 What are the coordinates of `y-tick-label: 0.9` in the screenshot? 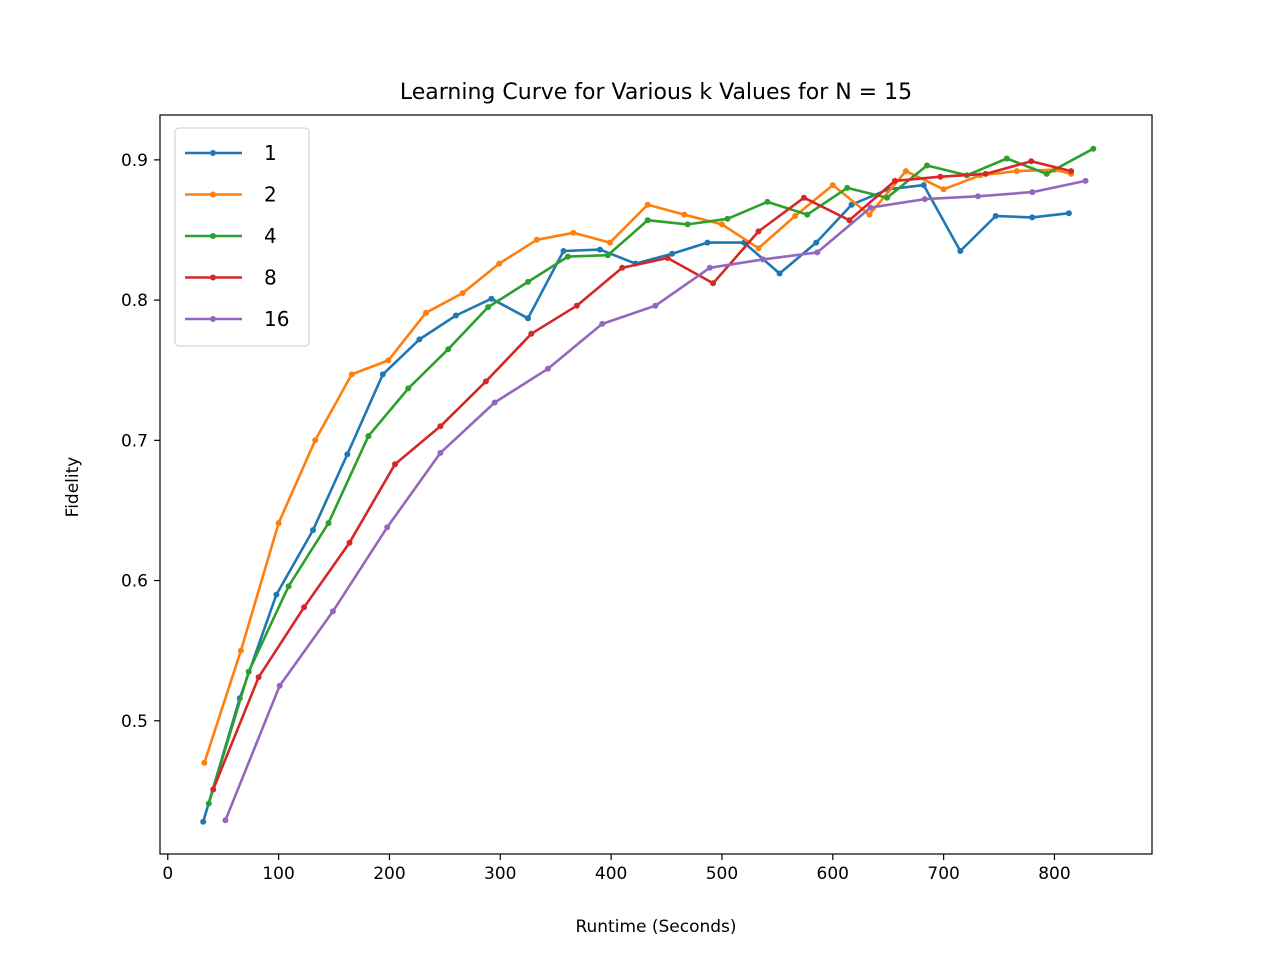 It's located at (134, 161).